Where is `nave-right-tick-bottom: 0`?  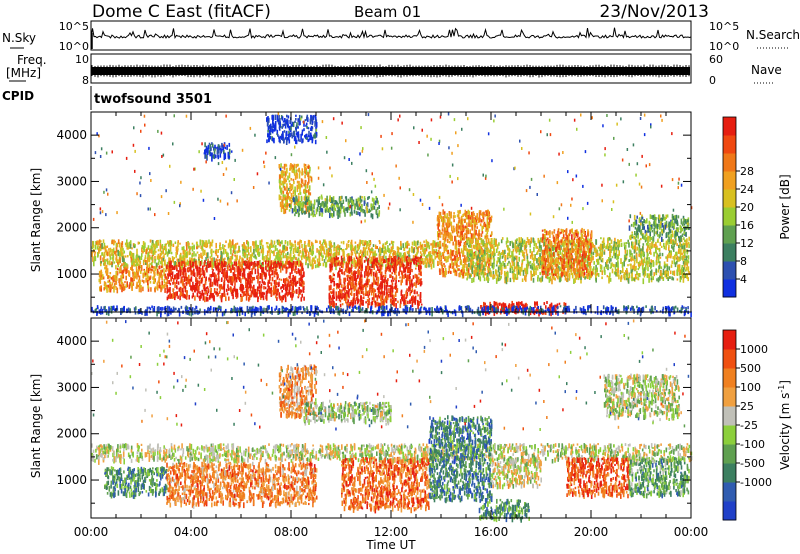
nave-right-tick-bottom: 0 is located at coordinates (712, 80).